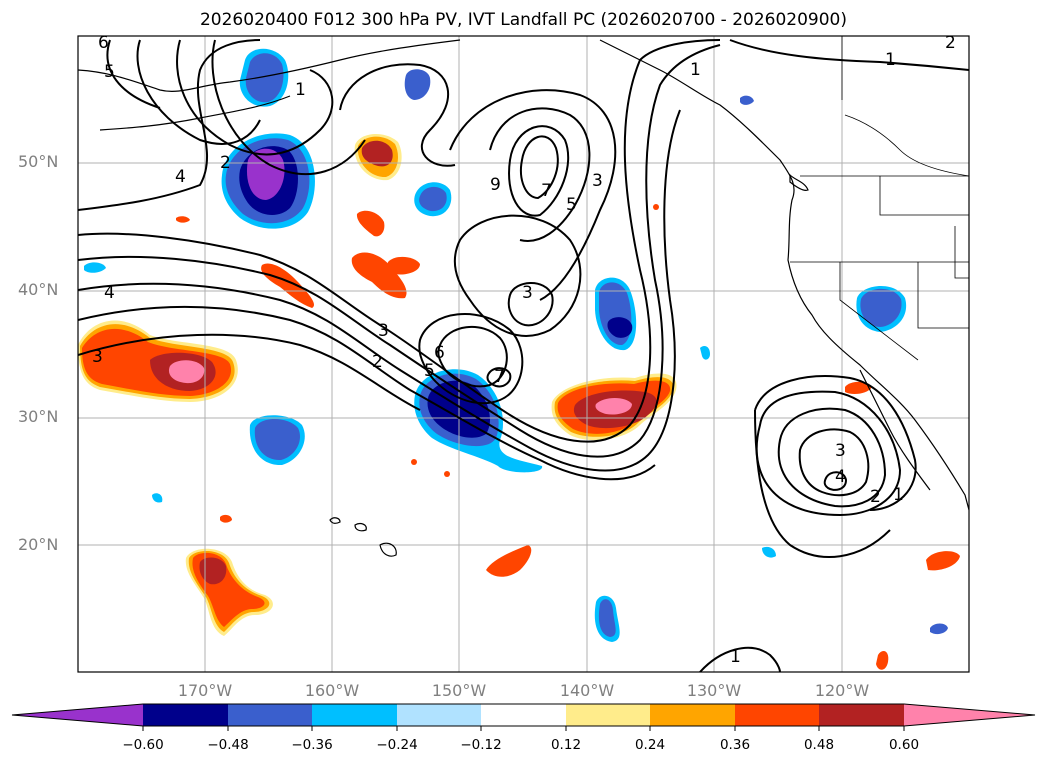 This screenshot has height=765, width=1047. Describe the element at coordinates (213, 571) in the screenshot. I see `warm-blob-17n-firebrick` at that location.